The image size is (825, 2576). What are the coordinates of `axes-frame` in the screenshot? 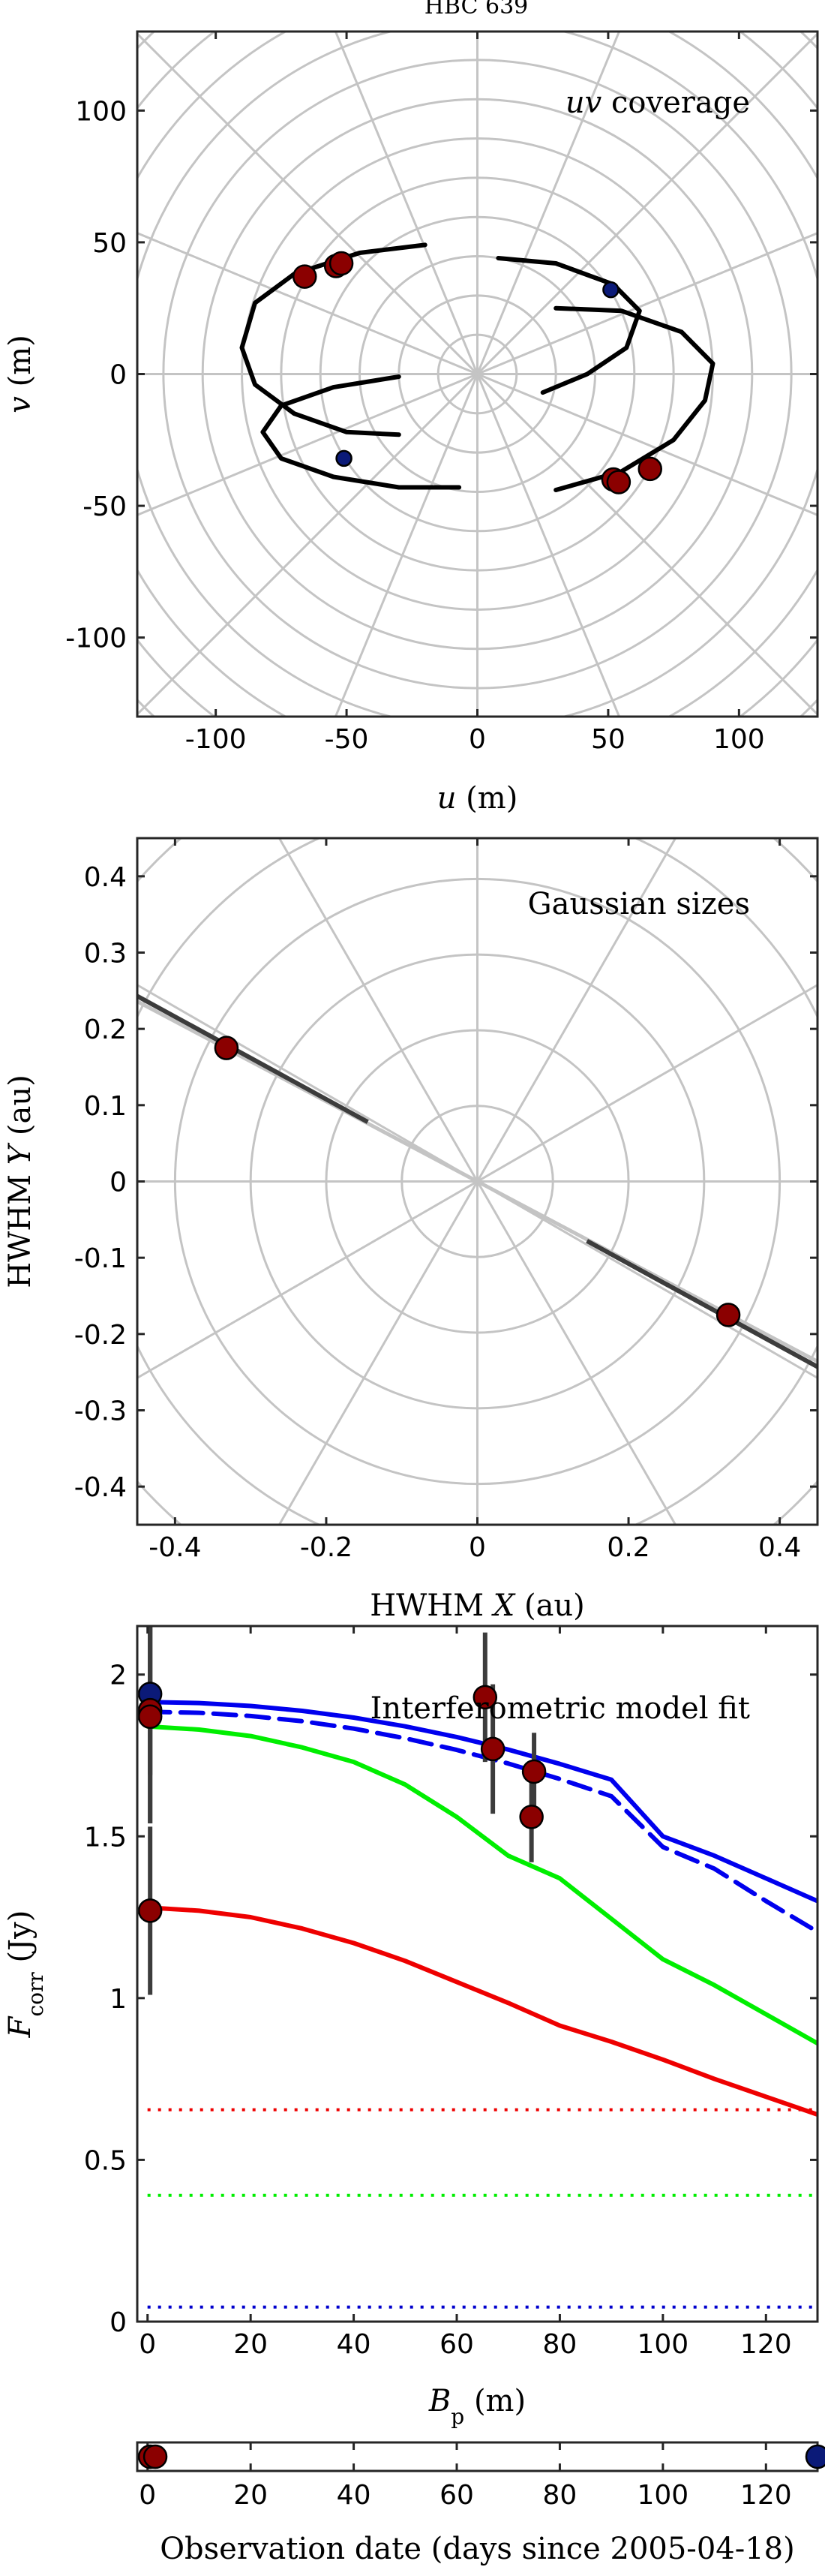 It's located at (477, 2456).